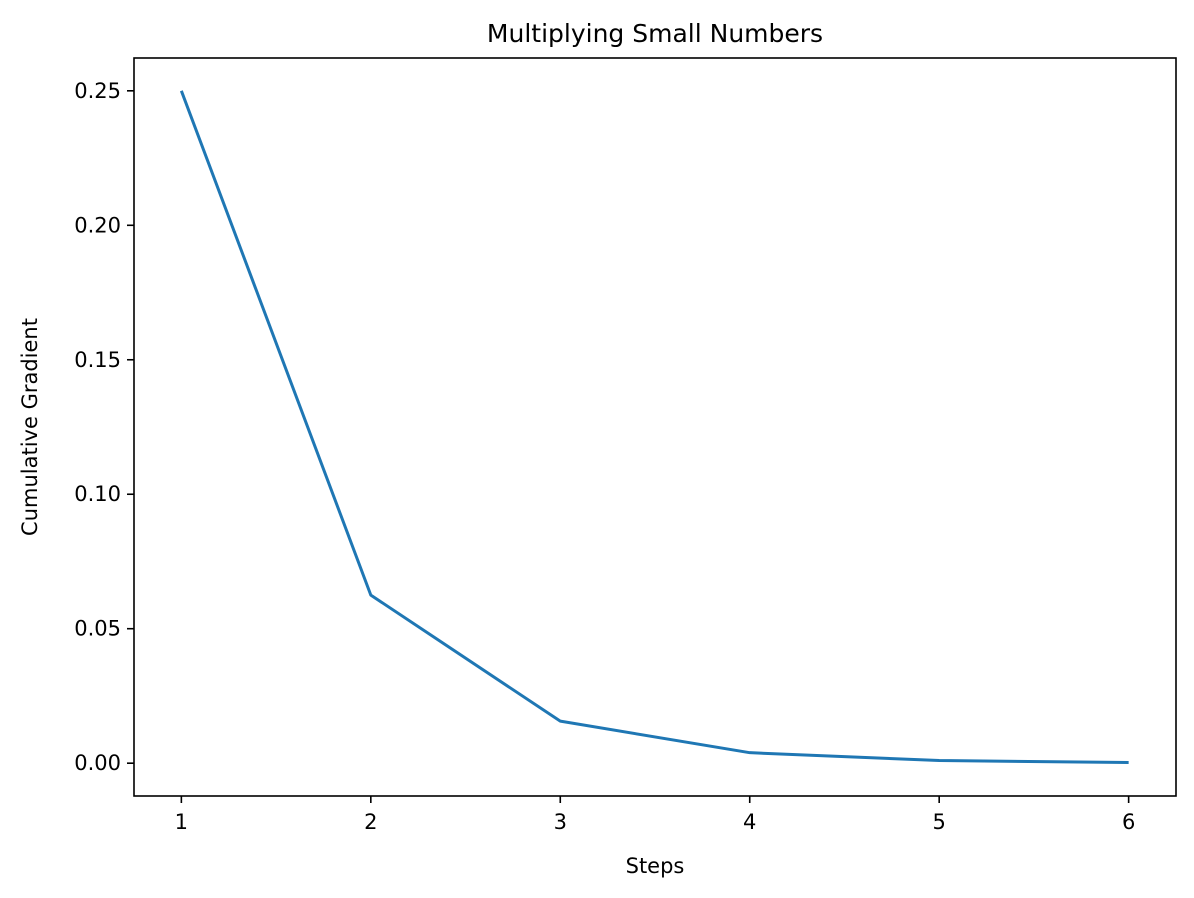  Describe the element at coordinates (749, 822) in the screenshot. I see `x-tick-label: 4` at that location.